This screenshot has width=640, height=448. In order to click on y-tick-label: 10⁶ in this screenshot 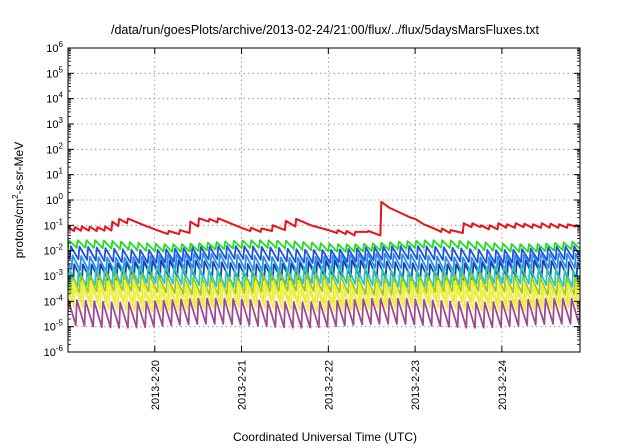, I will do `click(54, 47)`.